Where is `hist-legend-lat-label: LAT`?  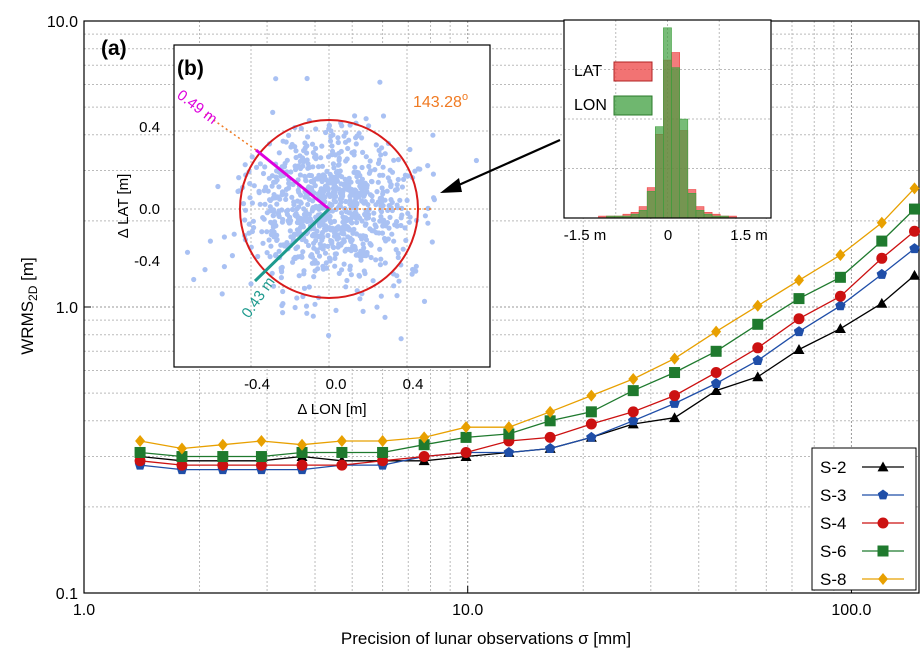
hist-legend-lat-label: LAT is located at coordinates (588, 71).